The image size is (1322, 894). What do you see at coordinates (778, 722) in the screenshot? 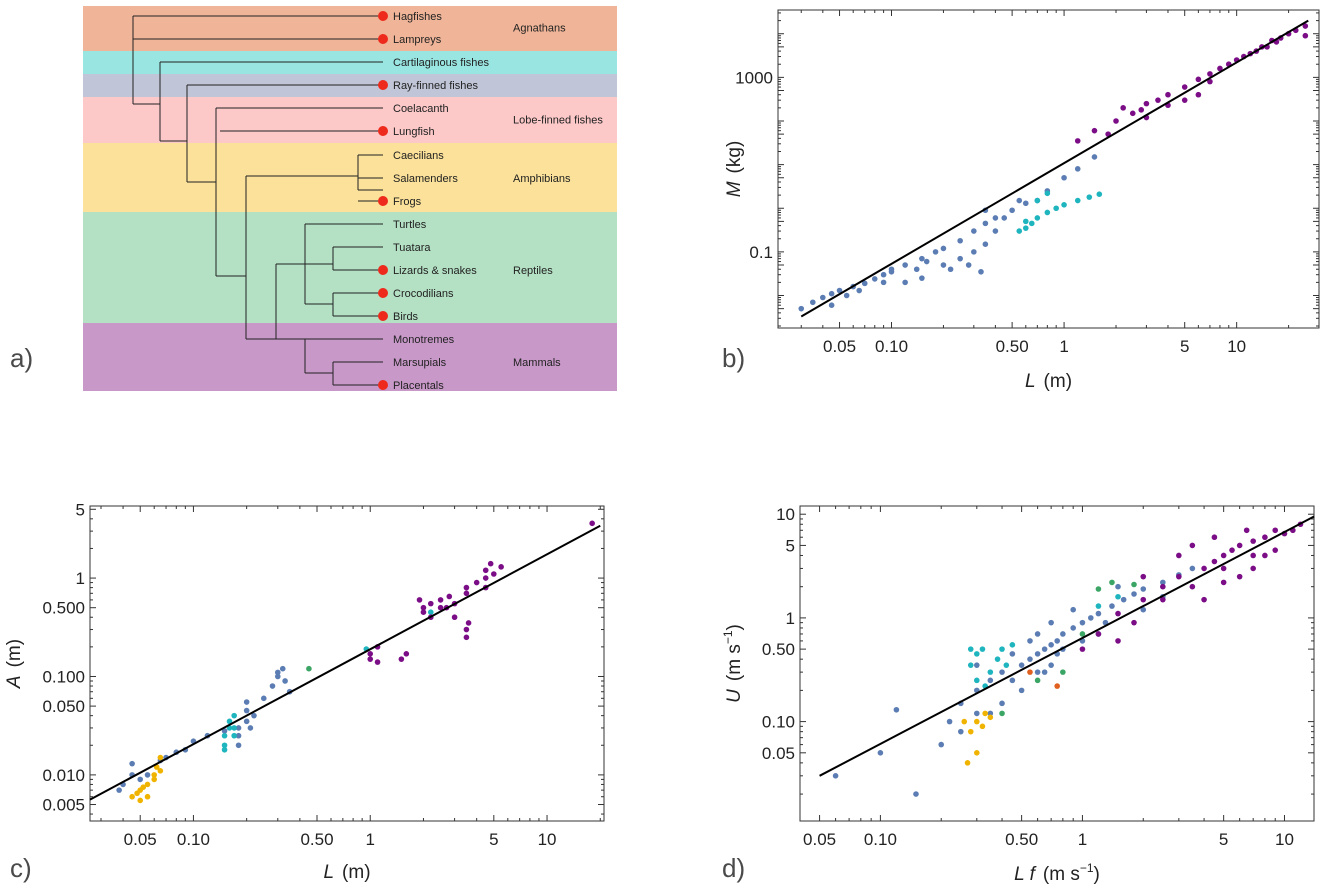
I see `y-tick-label: 0.10` at bounding box center [778, 722].